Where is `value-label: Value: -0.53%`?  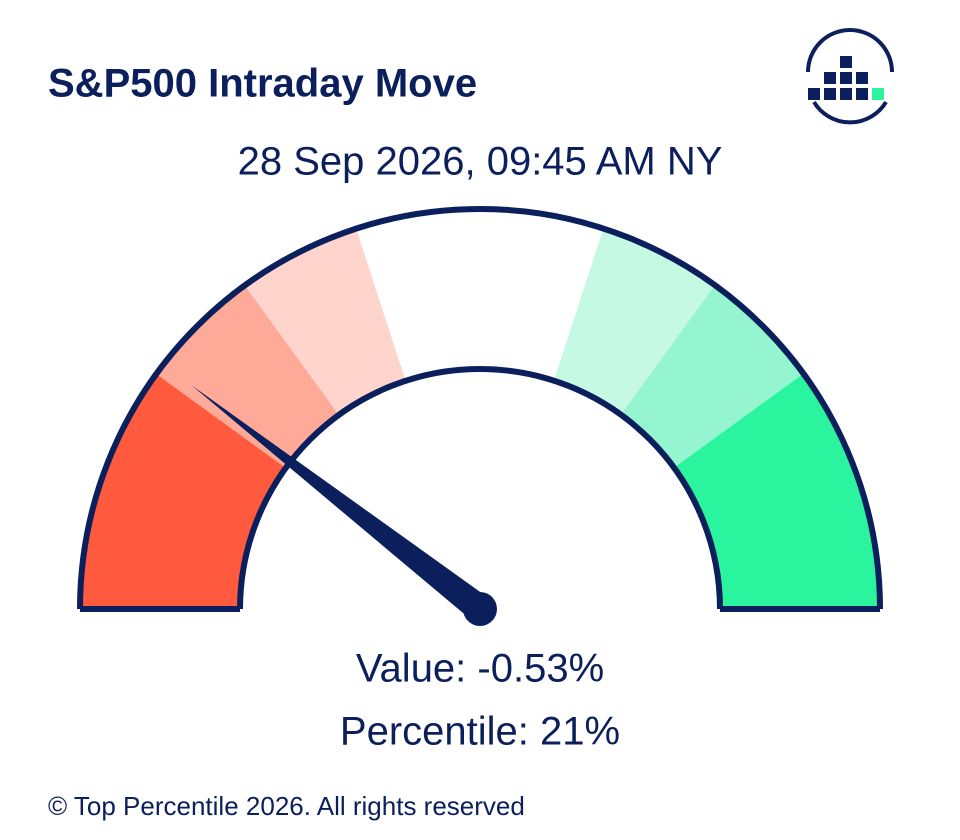
value-label: Value: -0.53% is located at coordinates (480, 669).